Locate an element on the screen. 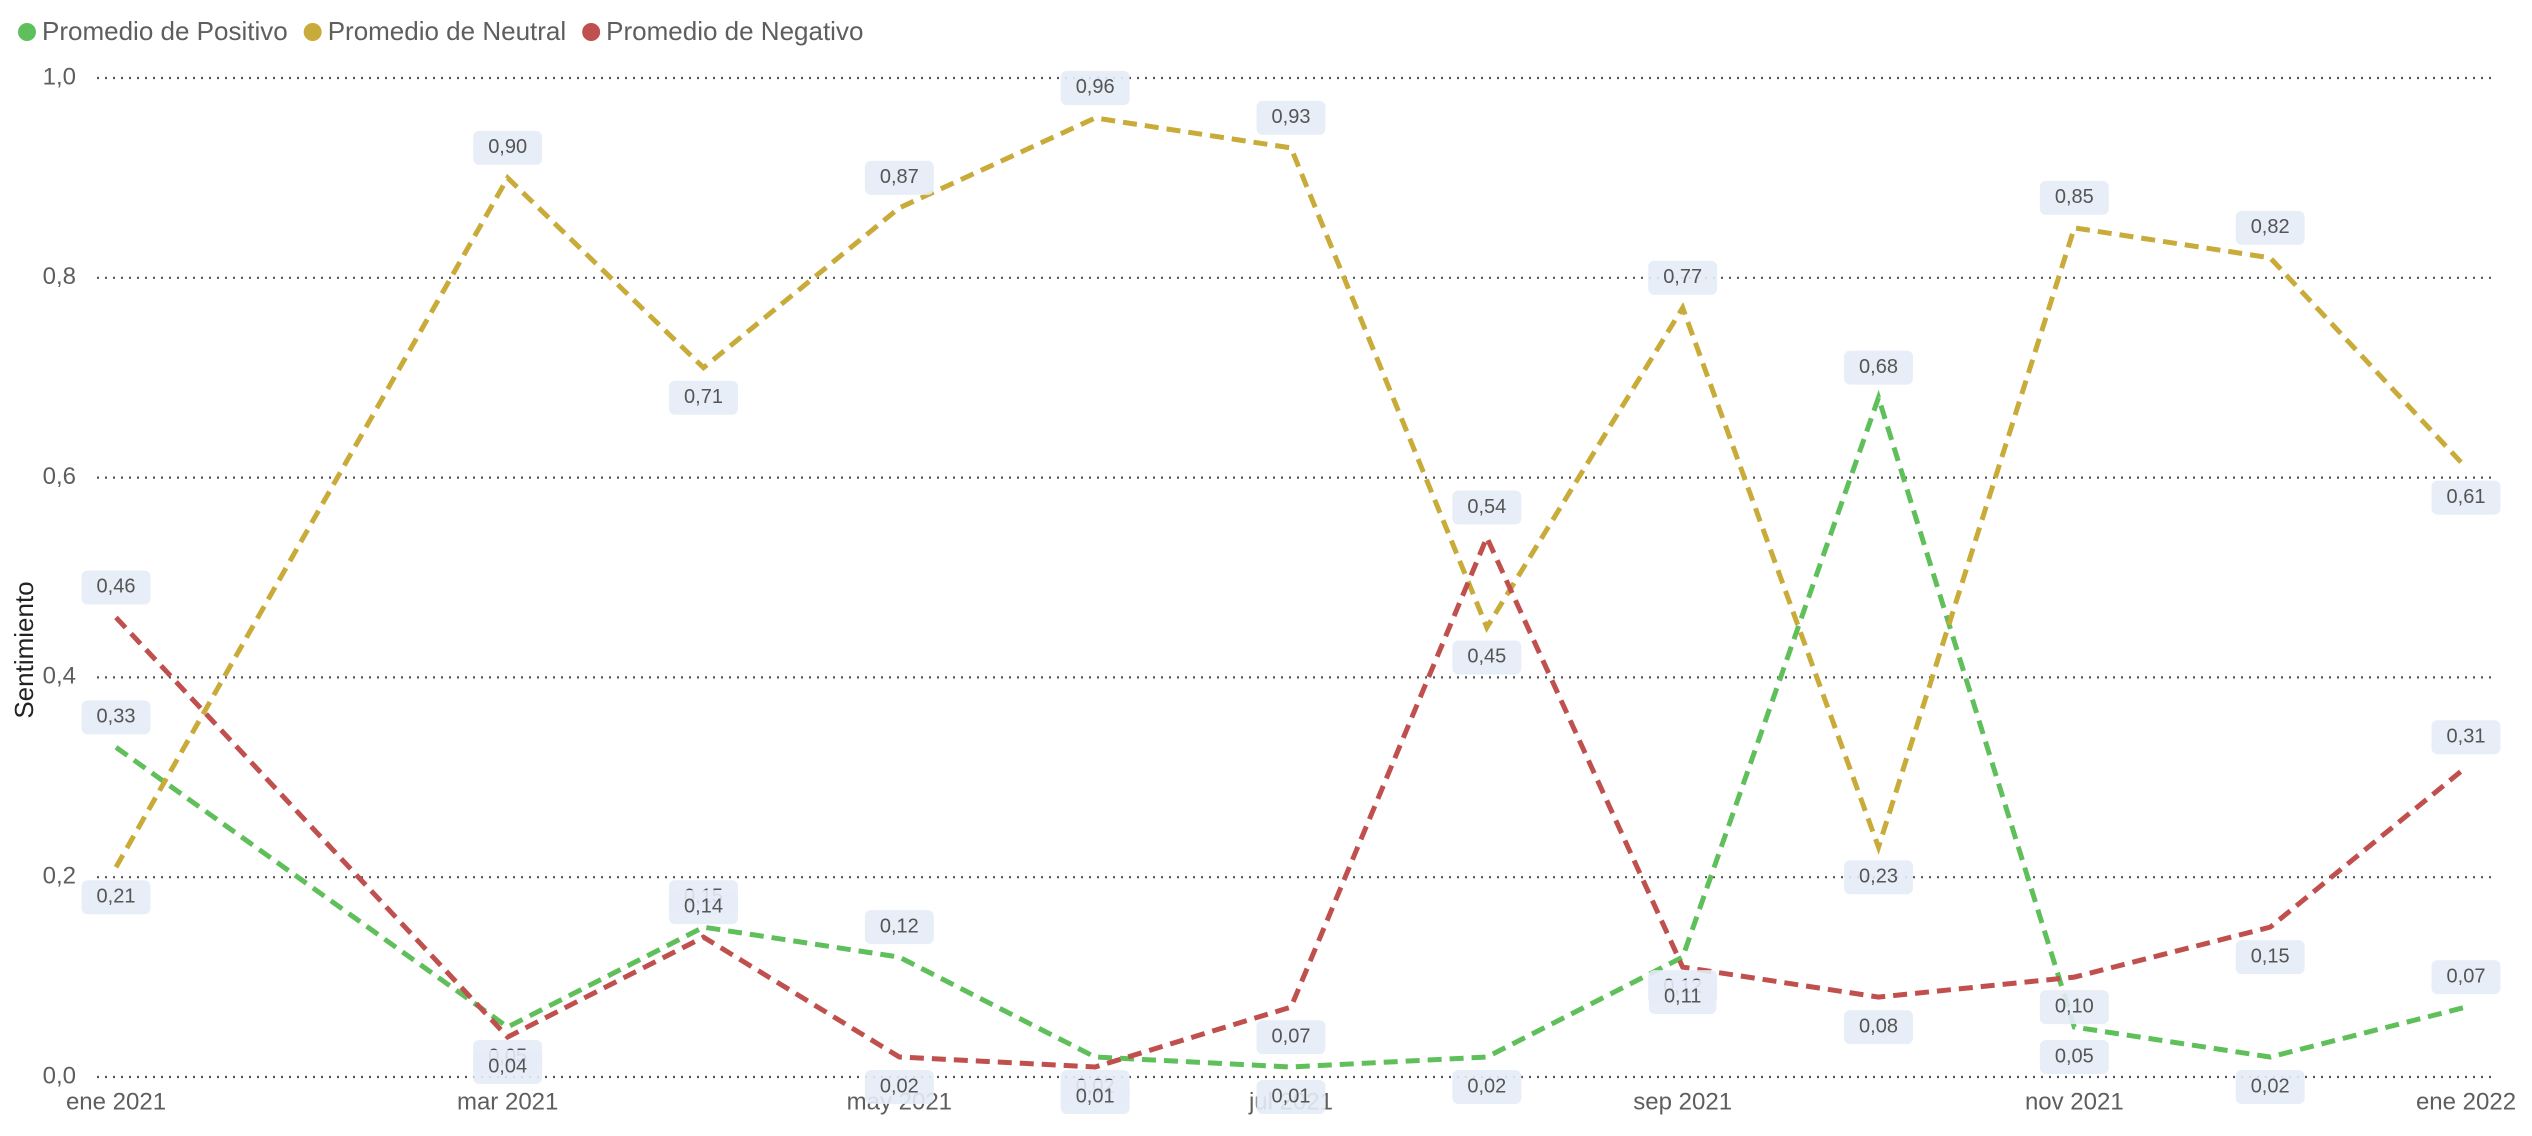 This screenshot has height=1136, width=2532. data-label: 0,33 is located at coordinates (116, 717).